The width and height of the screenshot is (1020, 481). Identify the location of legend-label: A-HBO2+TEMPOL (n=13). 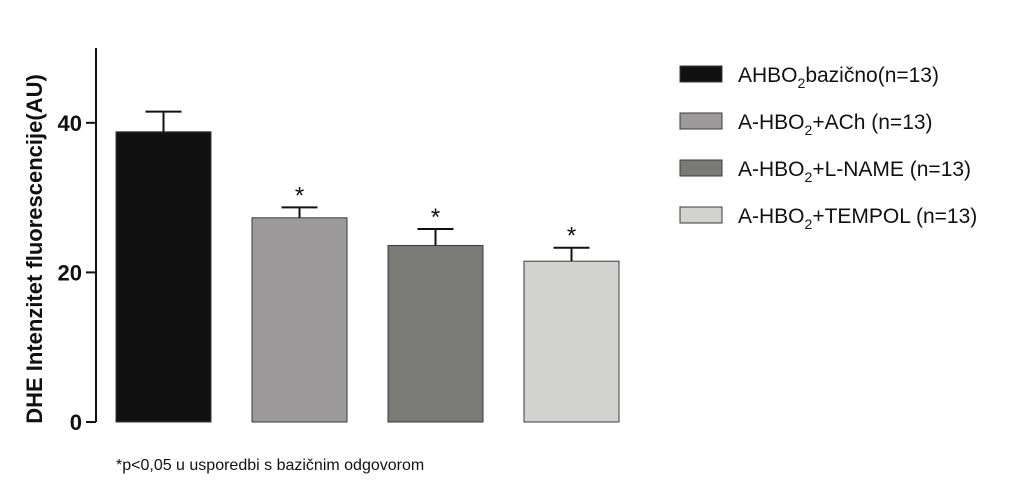
(857, 218).